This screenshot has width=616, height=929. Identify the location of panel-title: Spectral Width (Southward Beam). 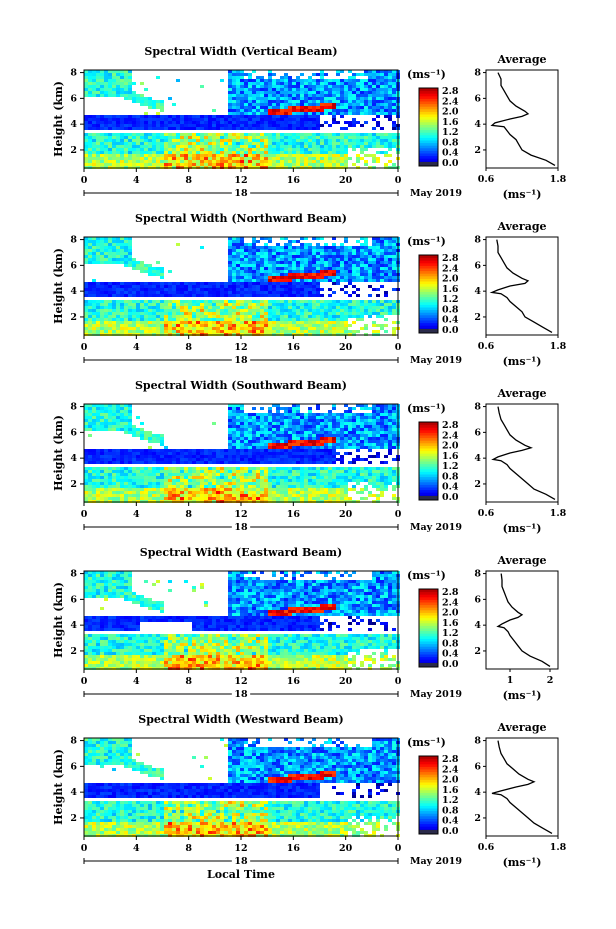
(241, 385).